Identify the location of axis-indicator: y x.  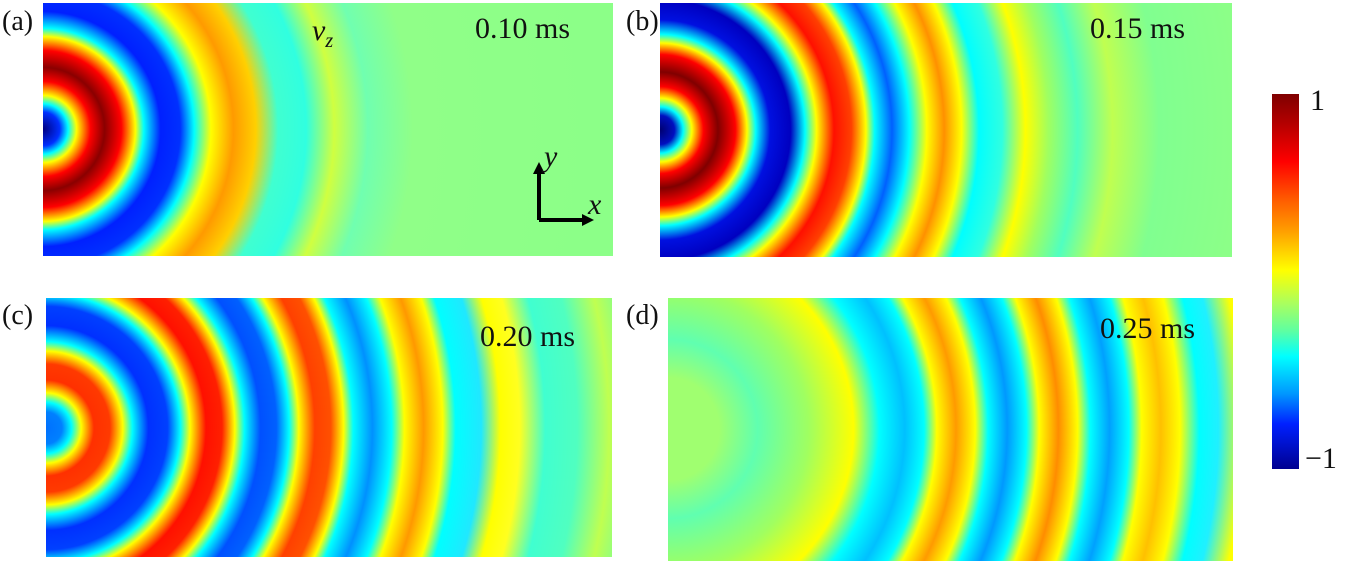
(575, 187).